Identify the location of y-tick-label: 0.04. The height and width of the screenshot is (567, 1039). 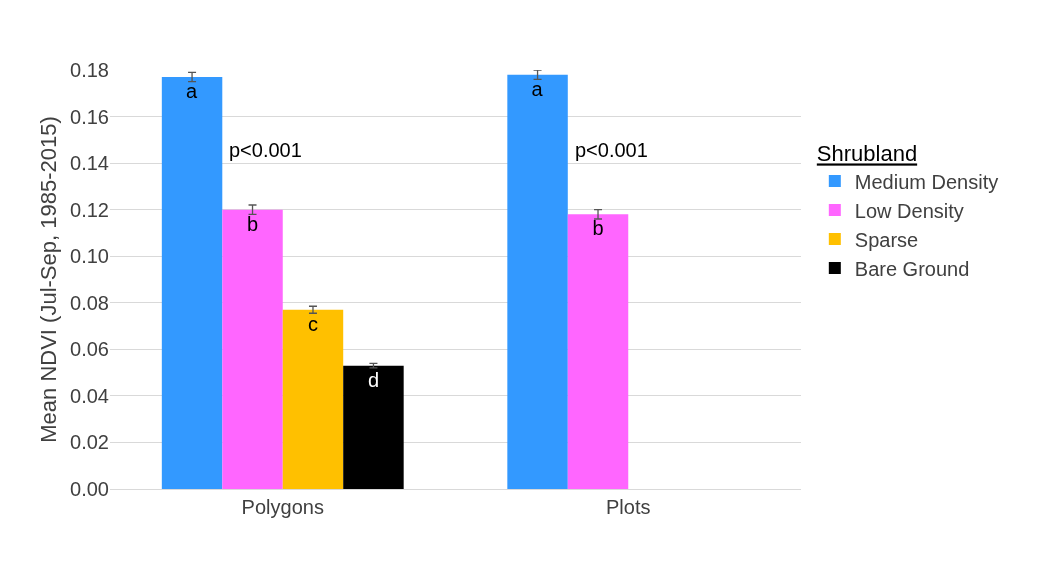
(89, 395).